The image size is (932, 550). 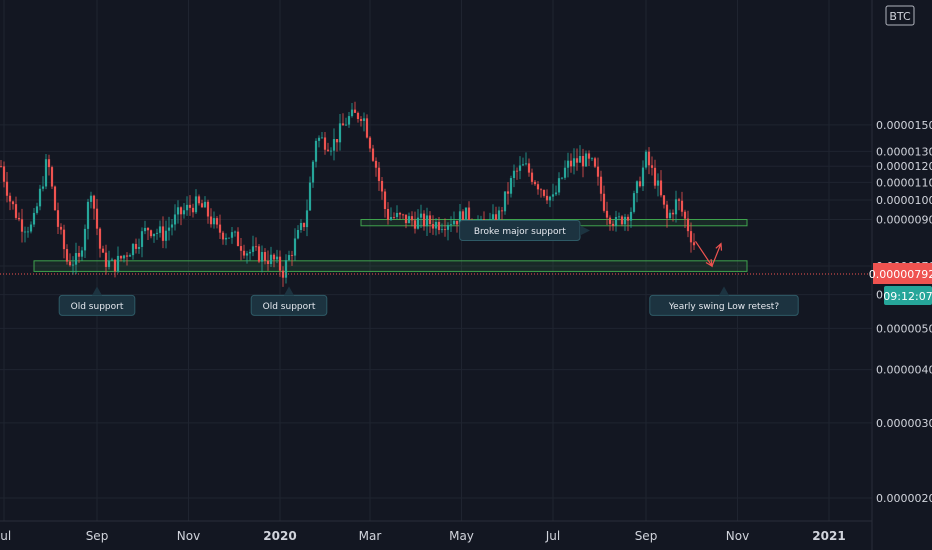 What do you see at coordinates (900, 15) in the screenshot?
I see `currency-badge` at bounding box center [900, 15].